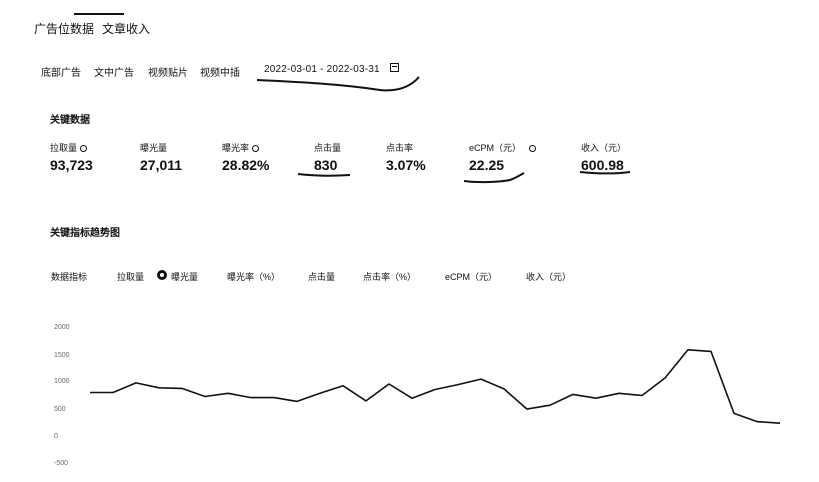 The width and height of the screenshot is (819, 482). Describe the element at coordinates (246, 165) in the screenshot. I see `metric-value-impression-rate: 28.82%` at that location.